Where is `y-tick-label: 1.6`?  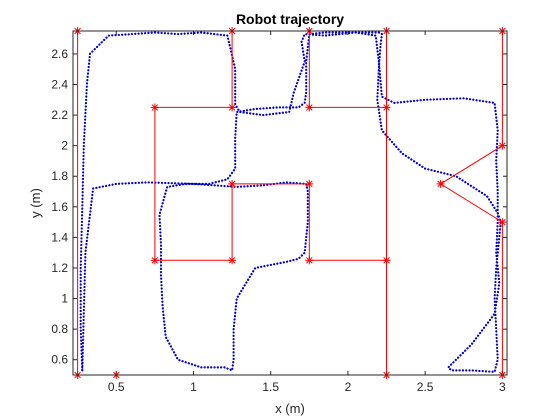
y-tick-label: 1.6 is located at coordinates (59, 207).